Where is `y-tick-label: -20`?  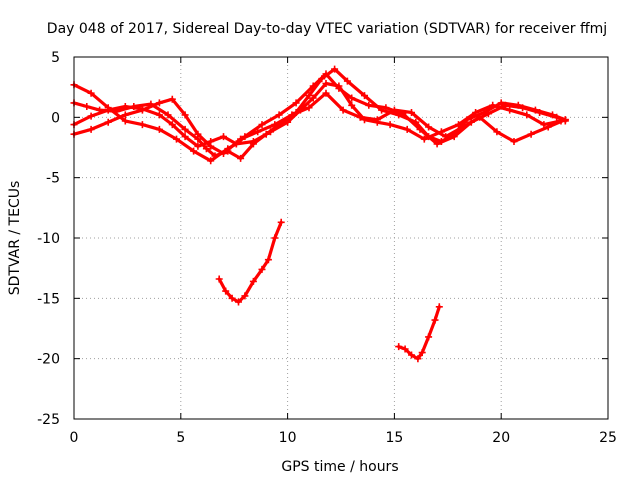
y-tick-label: -20 is located at coordinates (48, 360).